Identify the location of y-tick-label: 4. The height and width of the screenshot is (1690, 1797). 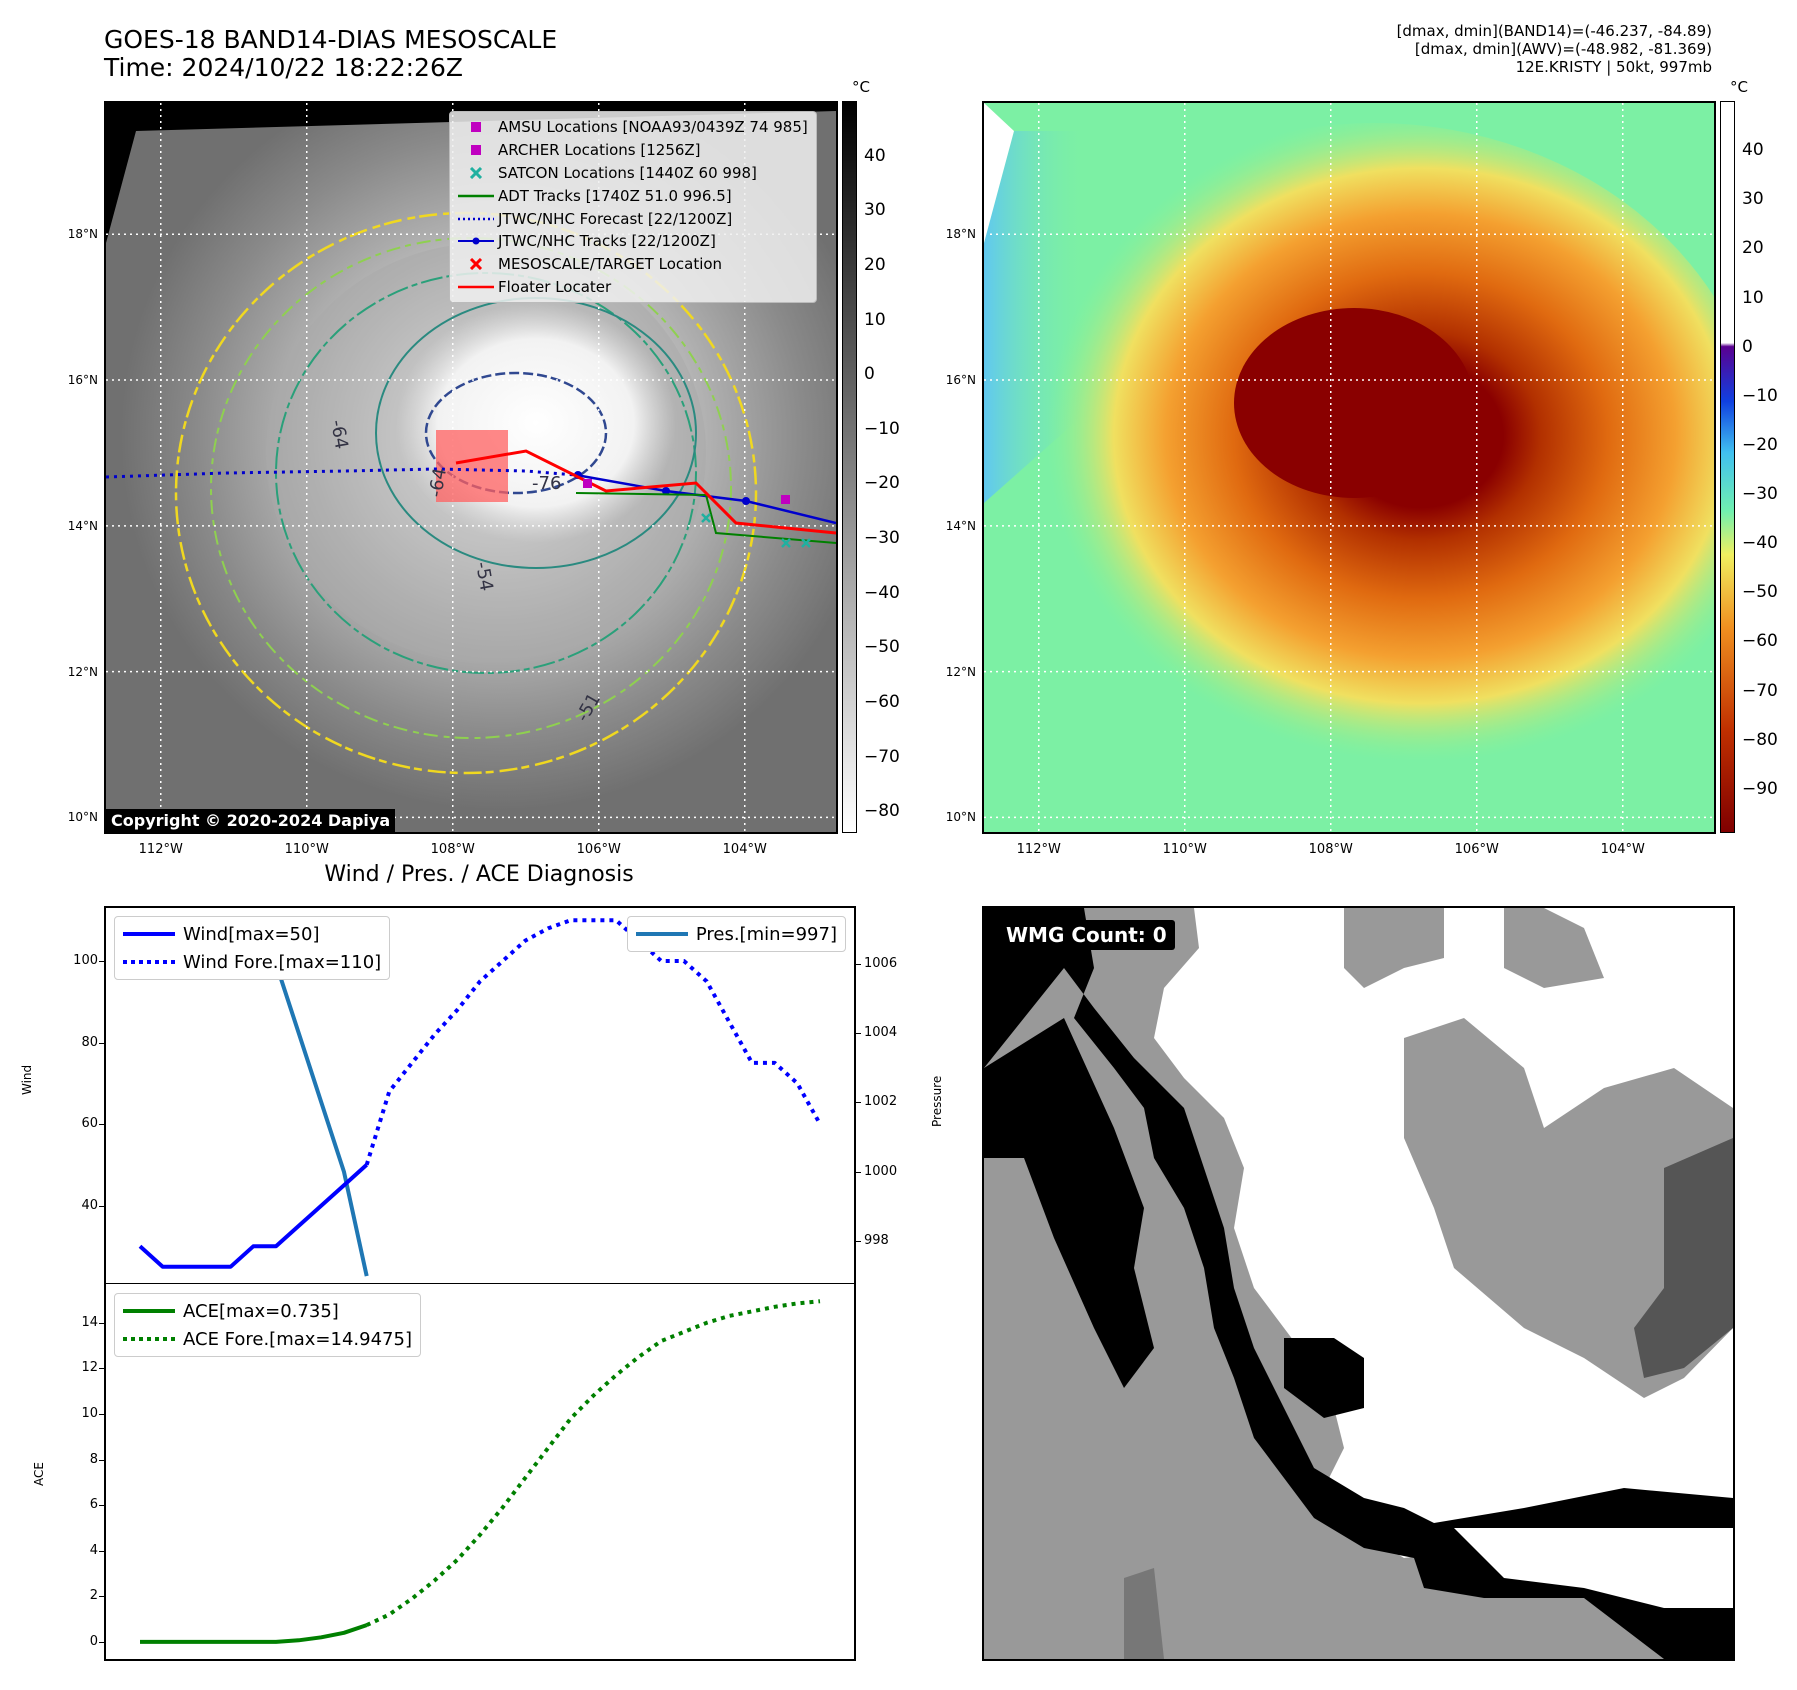
(93, 1550).